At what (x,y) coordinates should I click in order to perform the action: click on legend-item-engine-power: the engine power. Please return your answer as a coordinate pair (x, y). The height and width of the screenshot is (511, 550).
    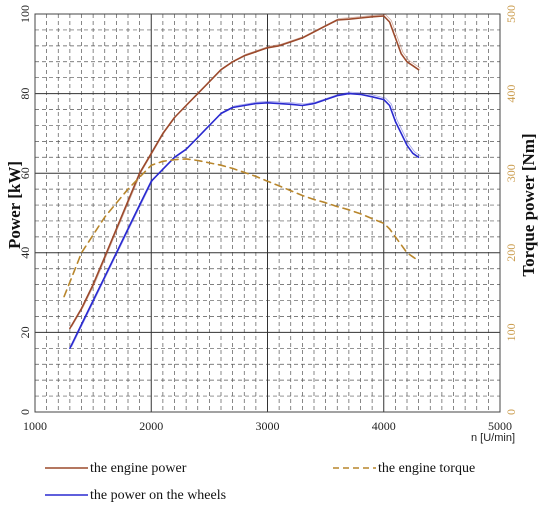
    Looking at the image, I should click on (116, 468).